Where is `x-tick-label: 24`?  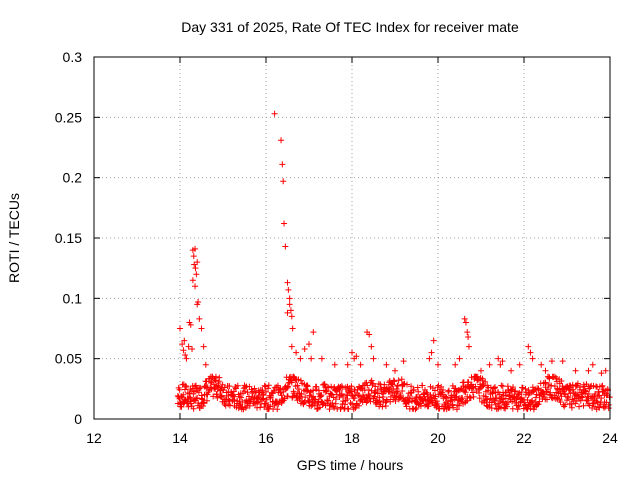 x-tick-label: 24 is located at coordinates (610, 438).